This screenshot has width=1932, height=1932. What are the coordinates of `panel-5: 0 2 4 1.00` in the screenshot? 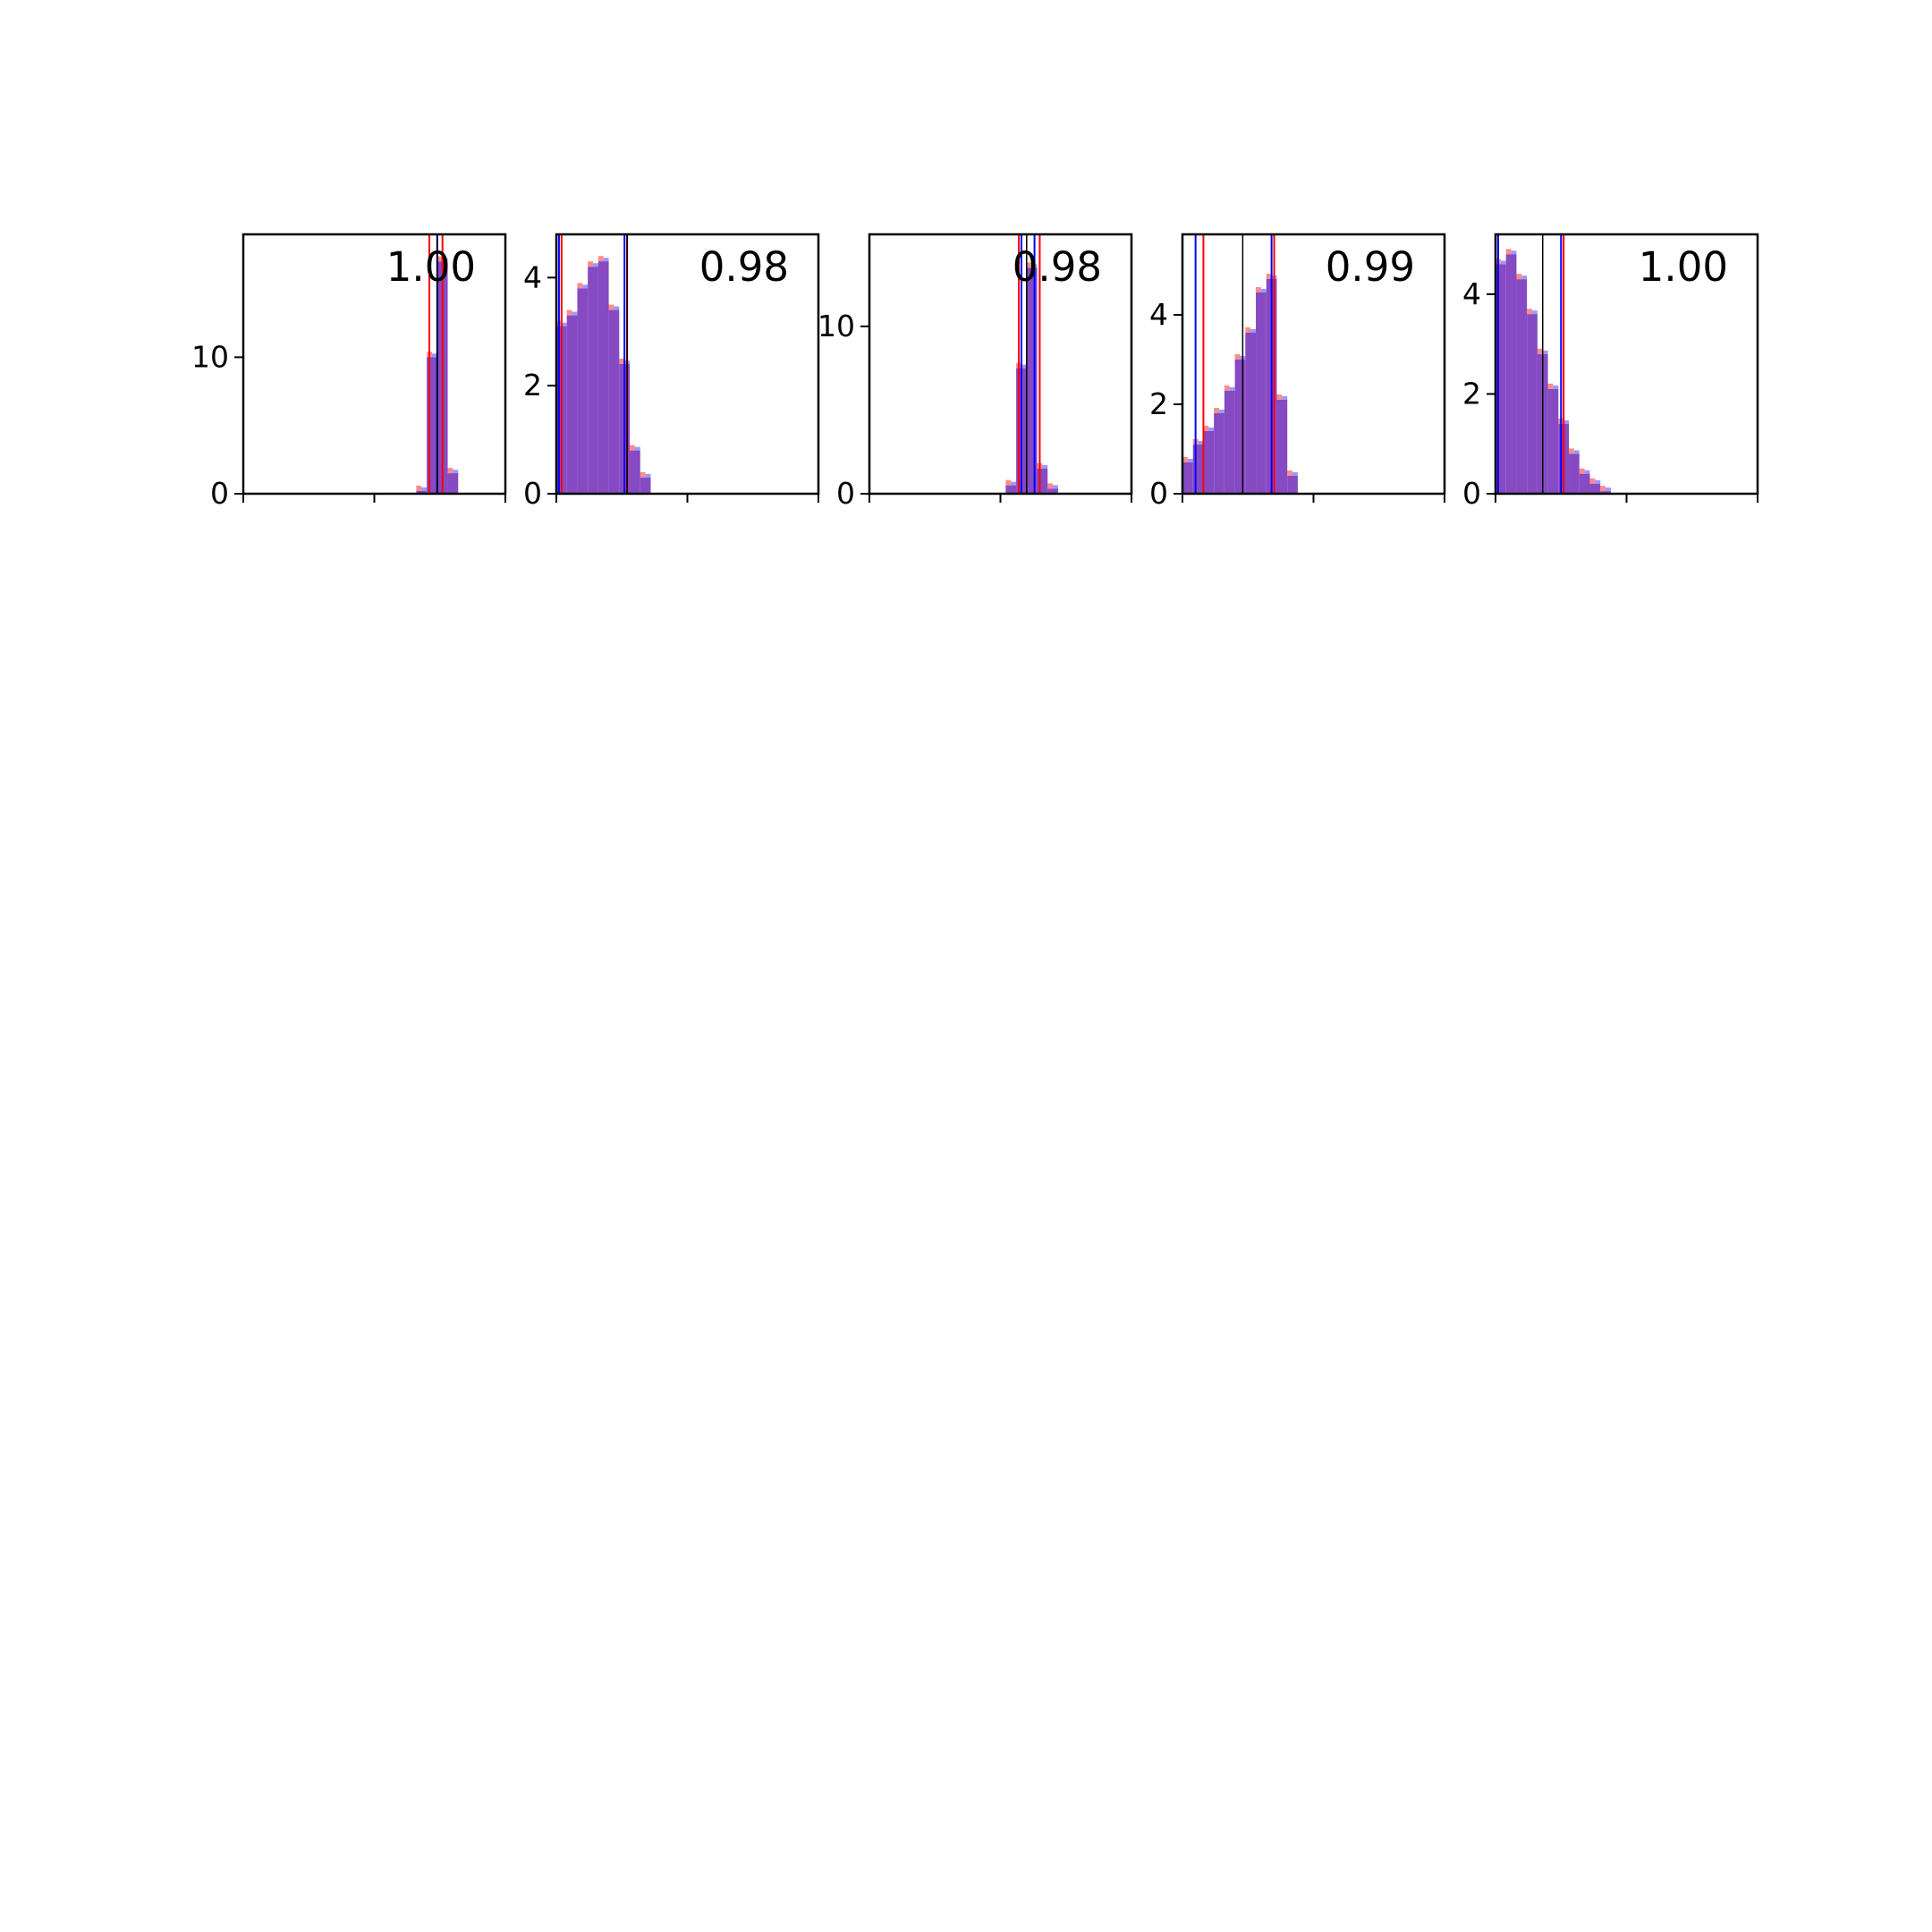 It's located at (1610, 372).